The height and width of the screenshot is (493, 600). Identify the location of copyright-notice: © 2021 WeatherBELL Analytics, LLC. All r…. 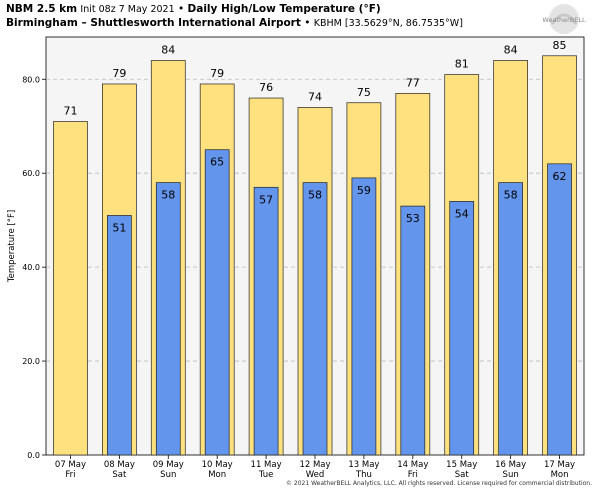
(439, 483).